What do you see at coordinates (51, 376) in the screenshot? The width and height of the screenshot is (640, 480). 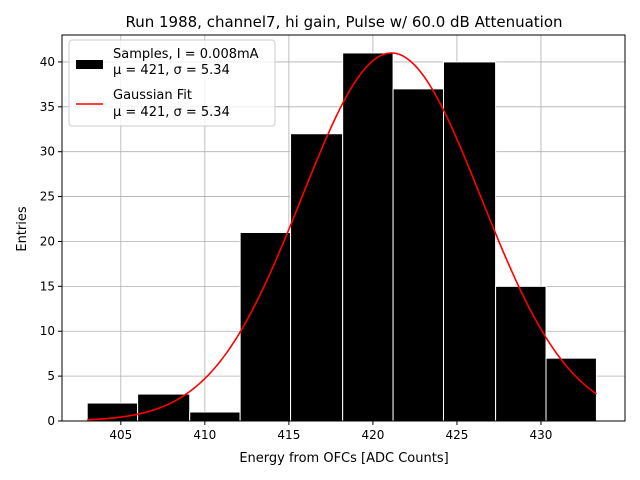 I see `y-tick-label: 5` at bounding box center [51, 376].